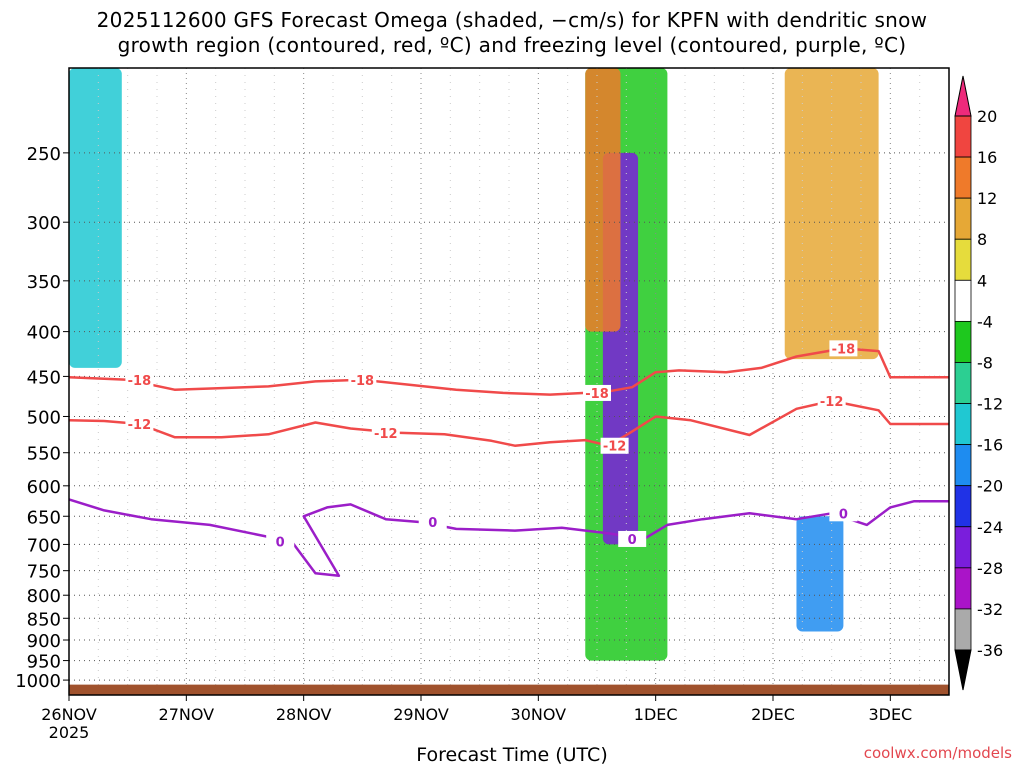 This screenshot has width=1024, height=768. What do you see at coordinates (963, 670) in the screenshot?
I see `colorbar-cap-down` at bounding box center [963, 670].